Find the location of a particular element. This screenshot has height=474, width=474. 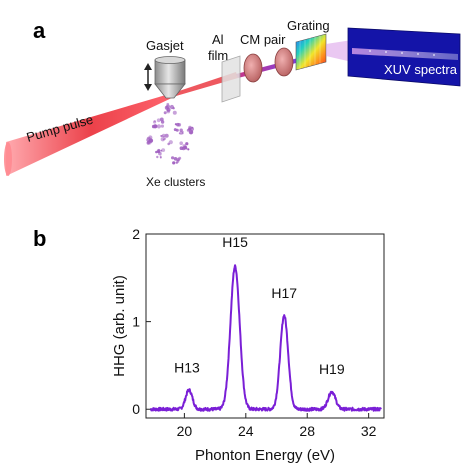

x-tick-label: 24 is located at coordinates (246, 431).